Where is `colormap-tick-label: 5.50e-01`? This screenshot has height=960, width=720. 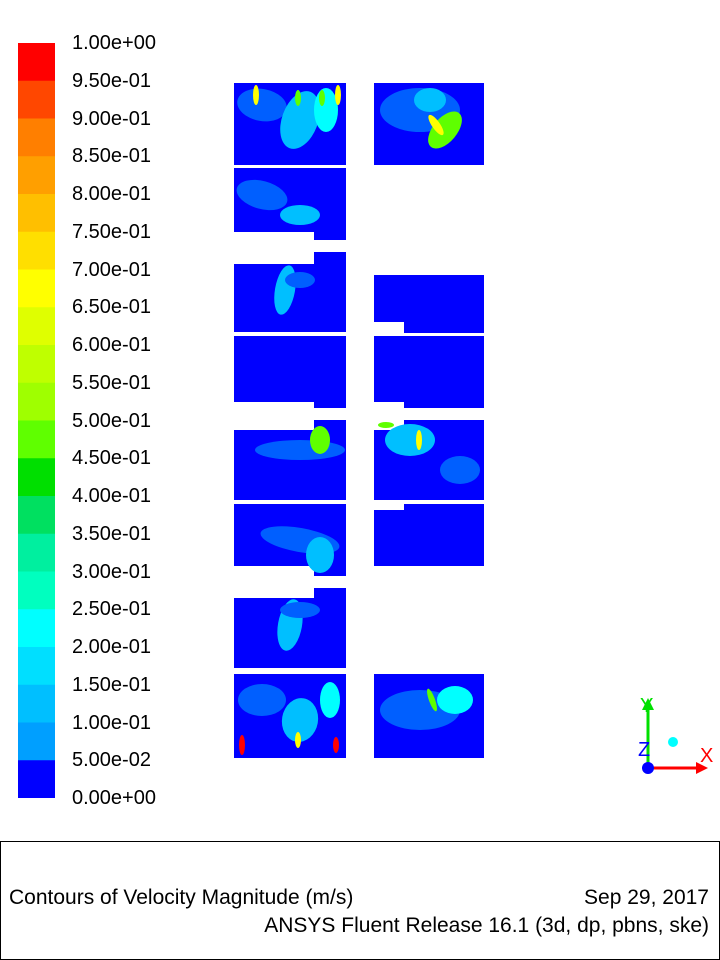 colormap-tick-label: 5.50e-01 is located at coordinates (111, 382).